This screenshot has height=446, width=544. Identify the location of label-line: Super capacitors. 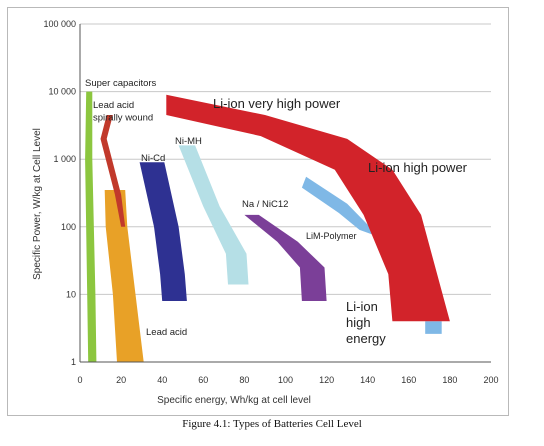
(121, 83).